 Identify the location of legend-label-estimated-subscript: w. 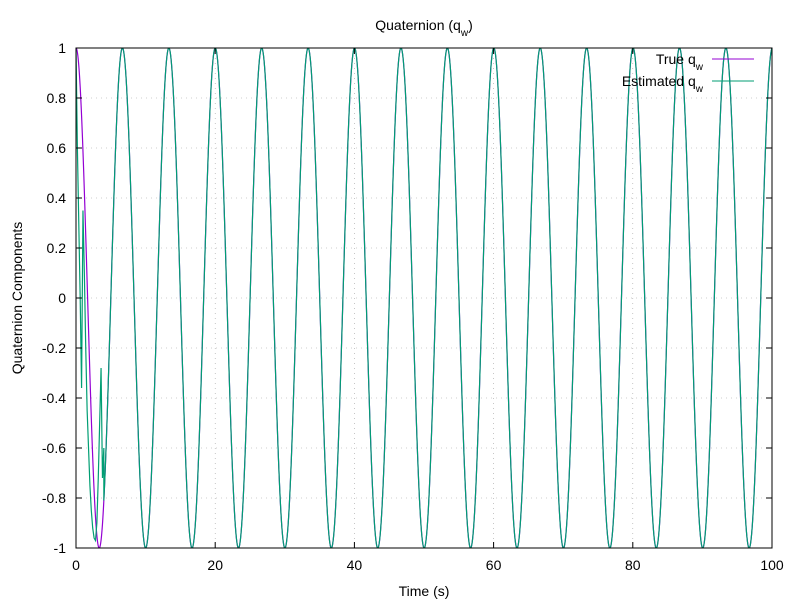
(699, 89).